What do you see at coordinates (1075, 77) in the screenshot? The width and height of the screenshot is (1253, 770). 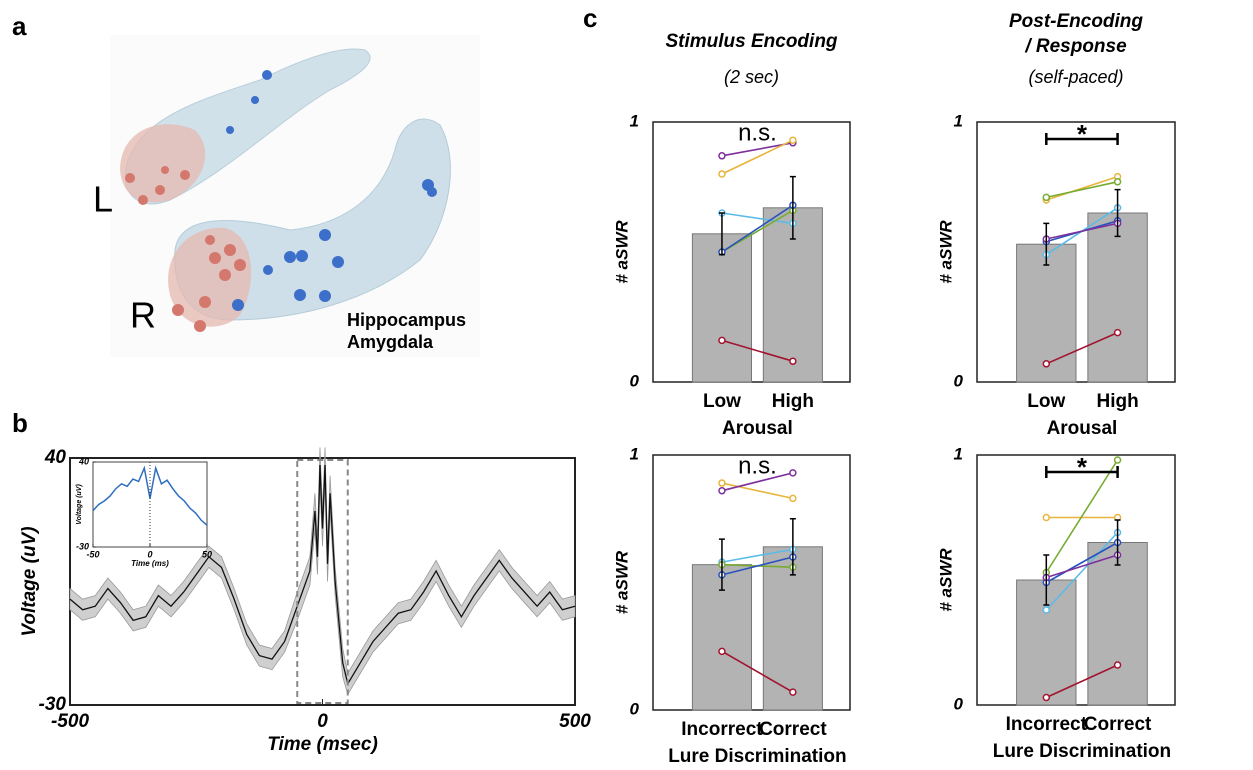 I see `chart-subtitle: (self-paced)` at bounding box center [1075, 77].